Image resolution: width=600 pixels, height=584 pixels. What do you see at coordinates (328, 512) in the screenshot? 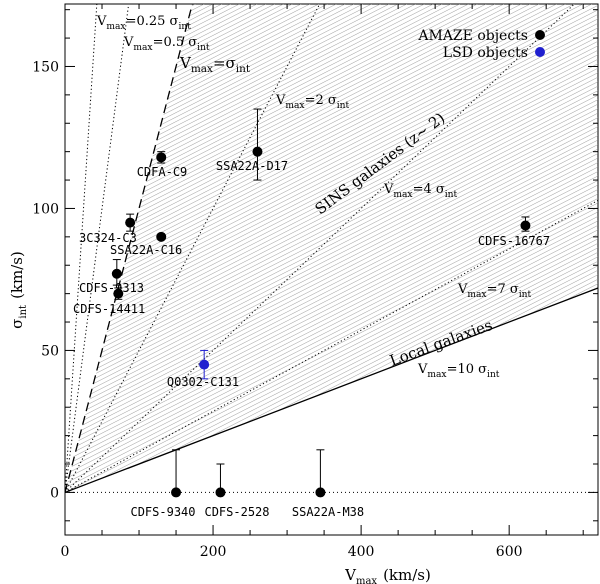
I see `data-point-label-10: SSA22A-M38` at bounding box center [328, 512].